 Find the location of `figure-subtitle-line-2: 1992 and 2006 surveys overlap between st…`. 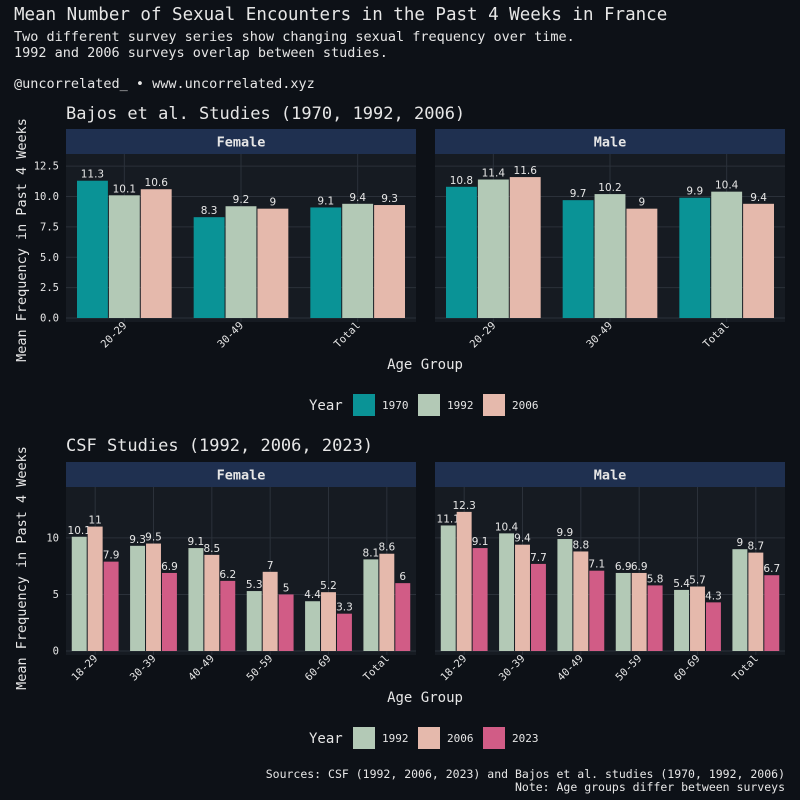

figure-subtitle-line-2: 1992 and 2006 surveys overlap between st… is located at coordinates (201, 53).